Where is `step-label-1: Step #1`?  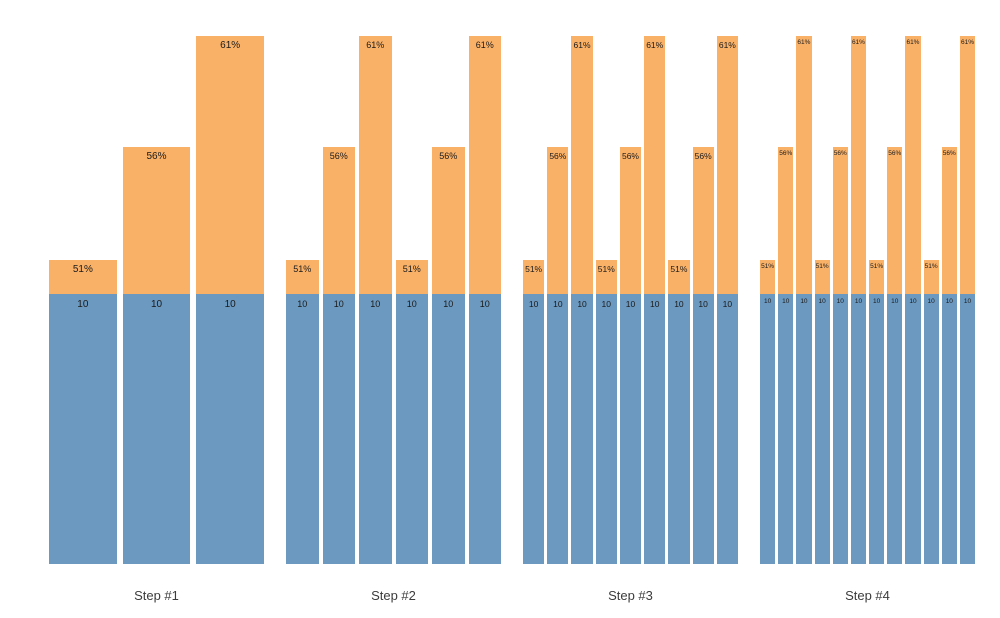 step-label-1: Step #1 is located at coordinates (156, 595).